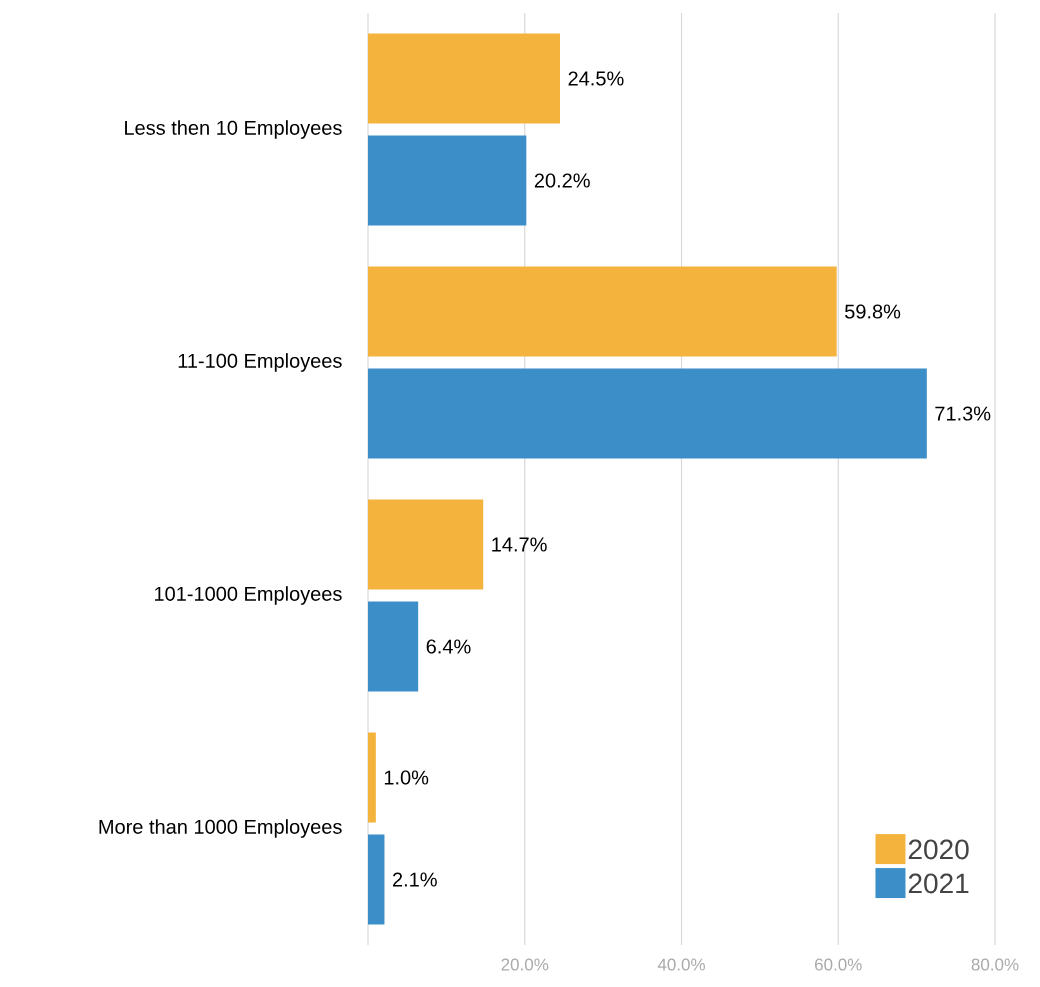 Image resolution: width=1040 pixels, height=987 pixels. What do you see at coordinates (995, 964) in the screenshot?
I see `x-tick-label: 80.0%` at bounding box center [995, 964].